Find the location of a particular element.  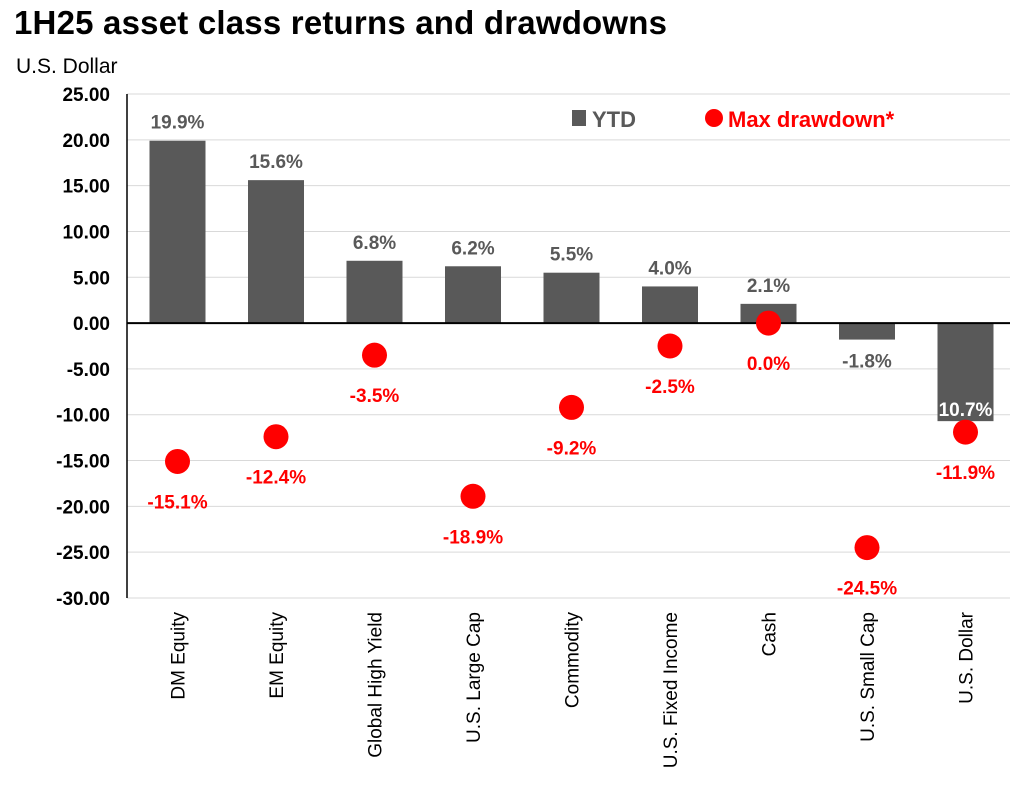

y-tick-label: 10.00 is located at coordinates (86, 232).